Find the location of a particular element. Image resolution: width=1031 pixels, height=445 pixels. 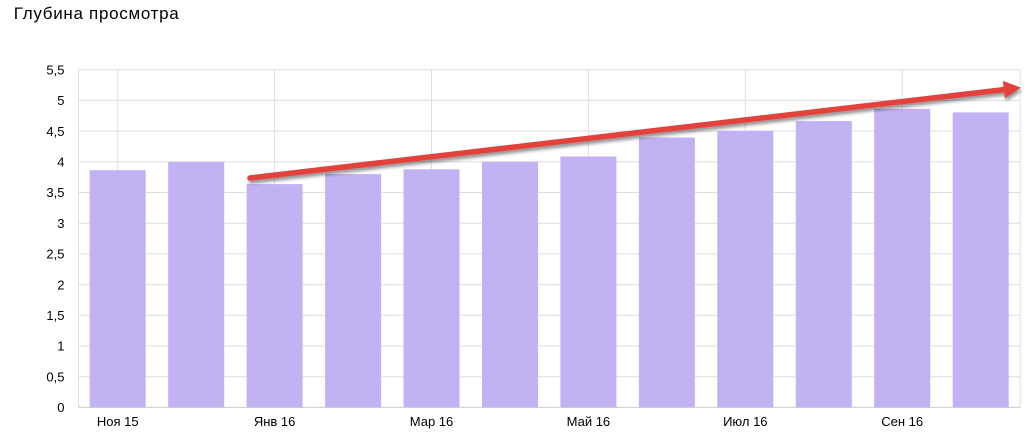

svg-text: 3,5 is located at coordinates (55, 192).